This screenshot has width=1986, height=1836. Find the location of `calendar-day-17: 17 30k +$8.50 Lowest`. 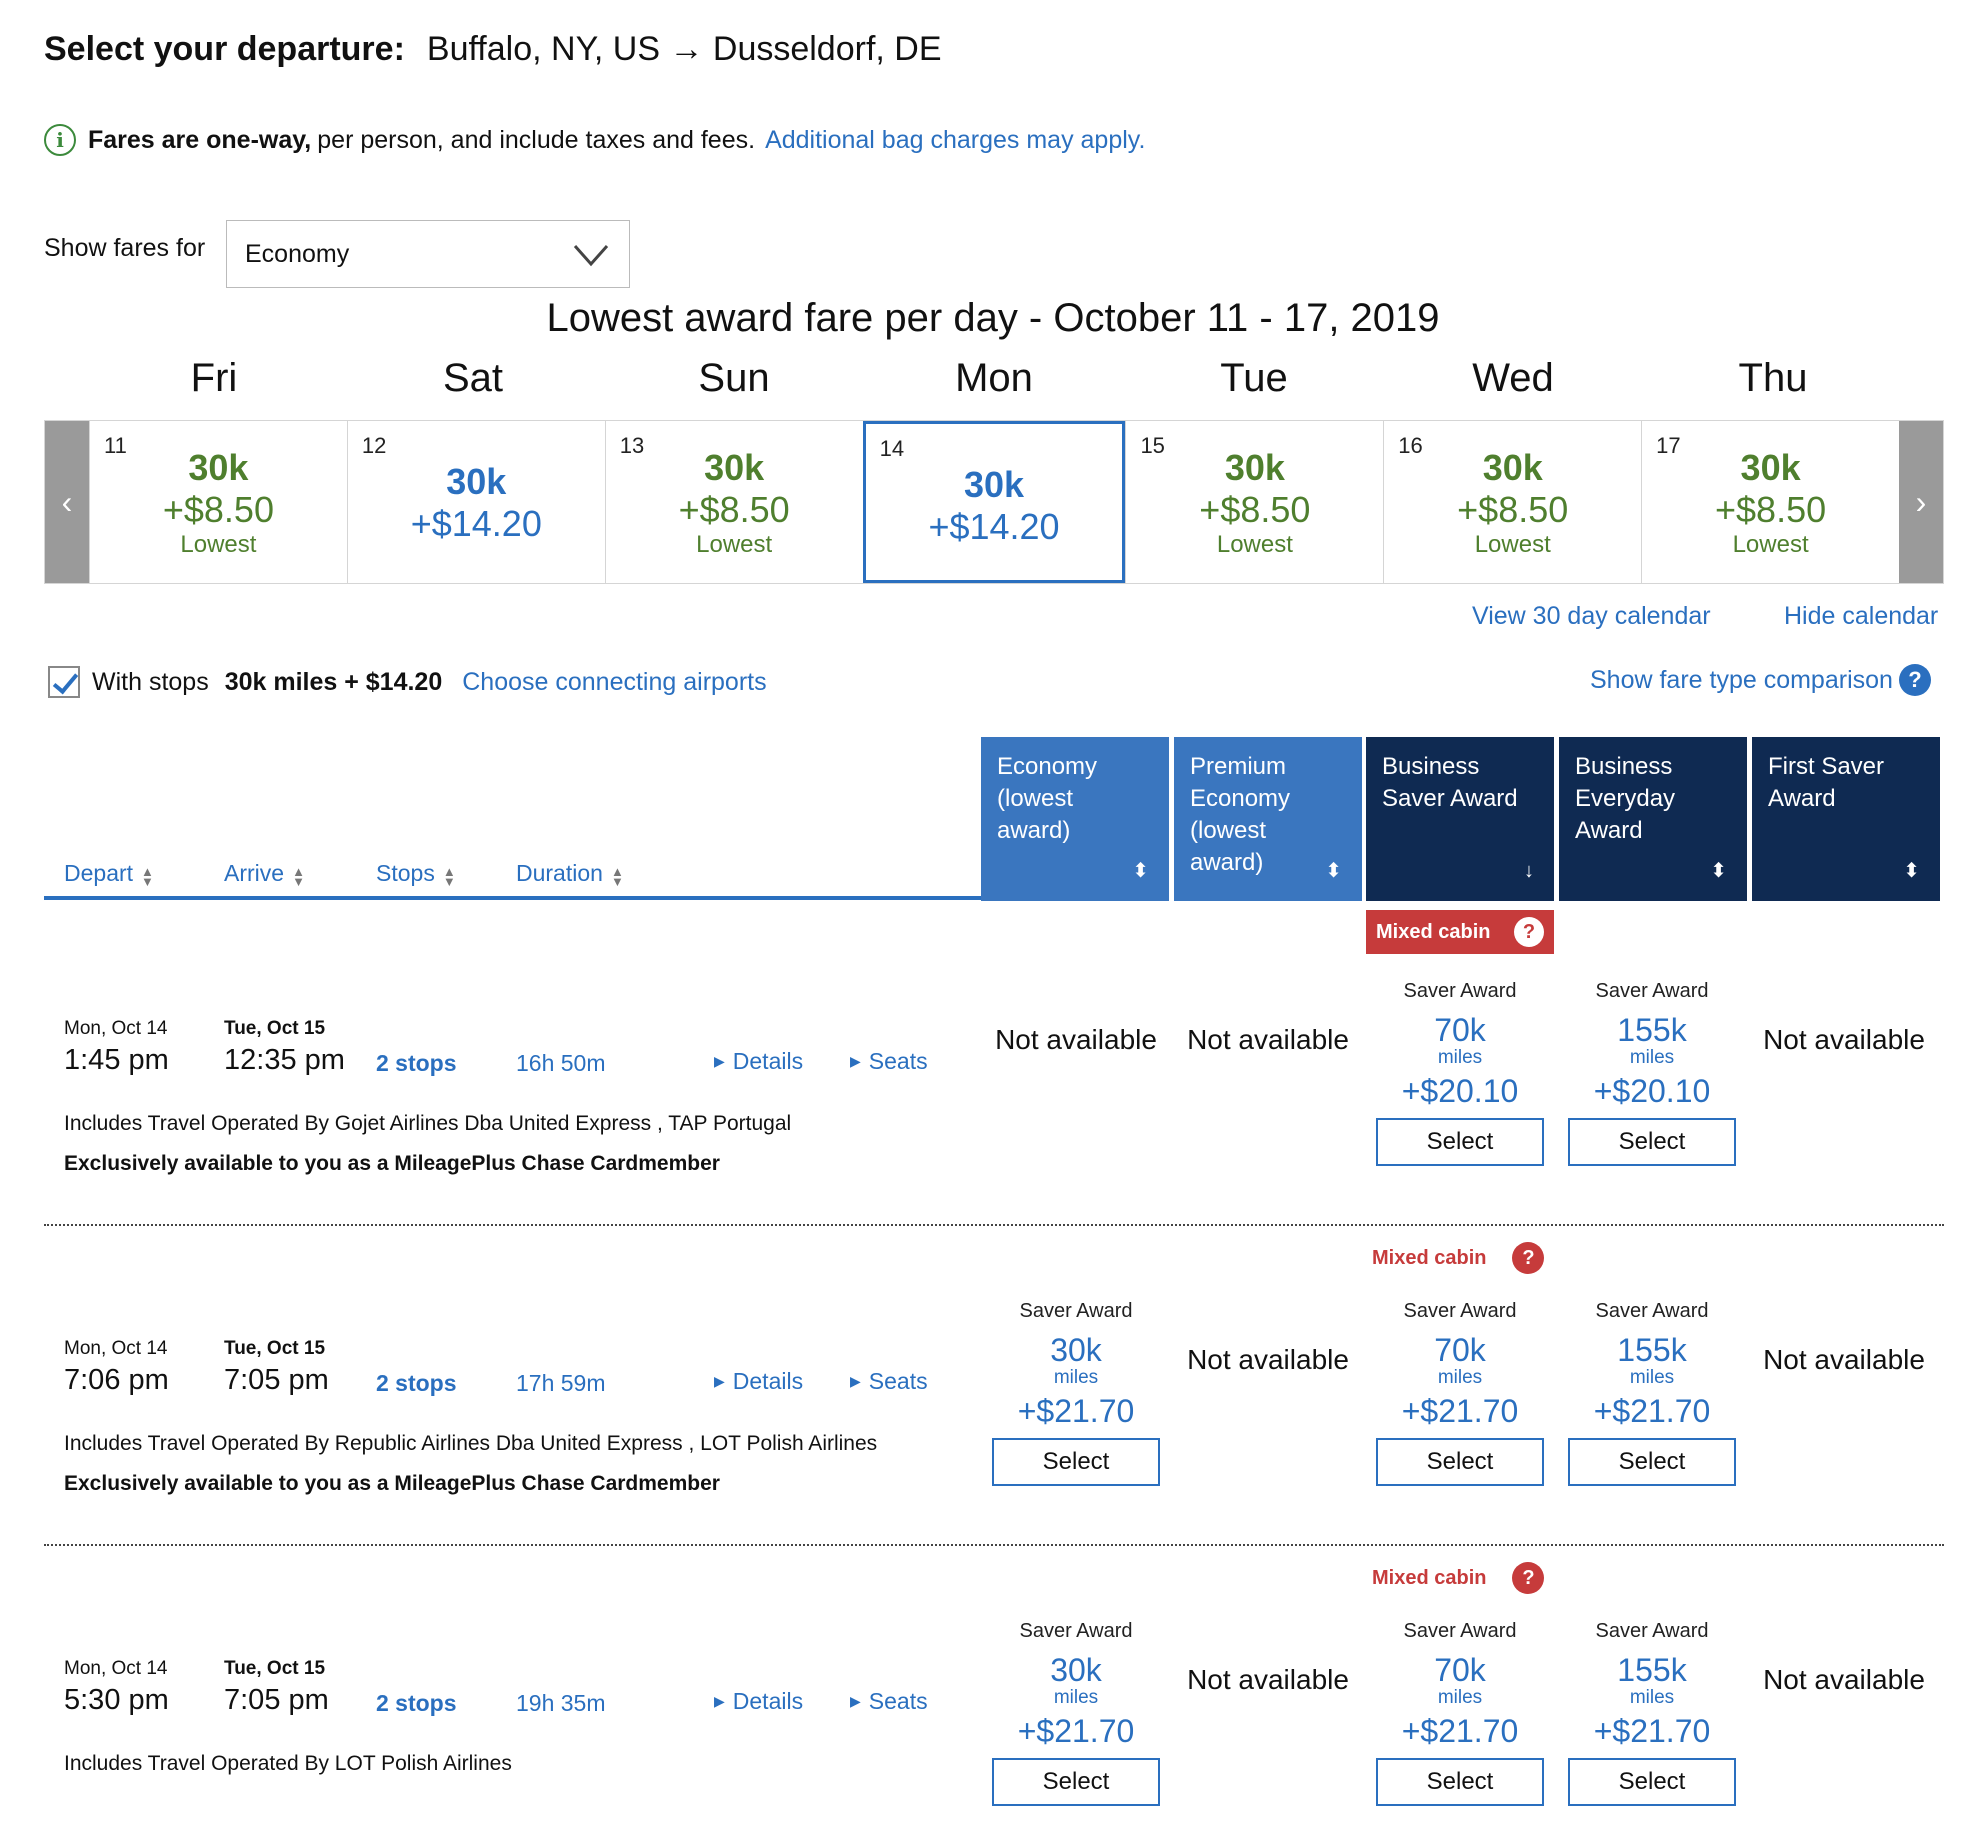

calendar-day-17: 17 30k +$8.50 Lowest is located at coordinates (1770, 502).